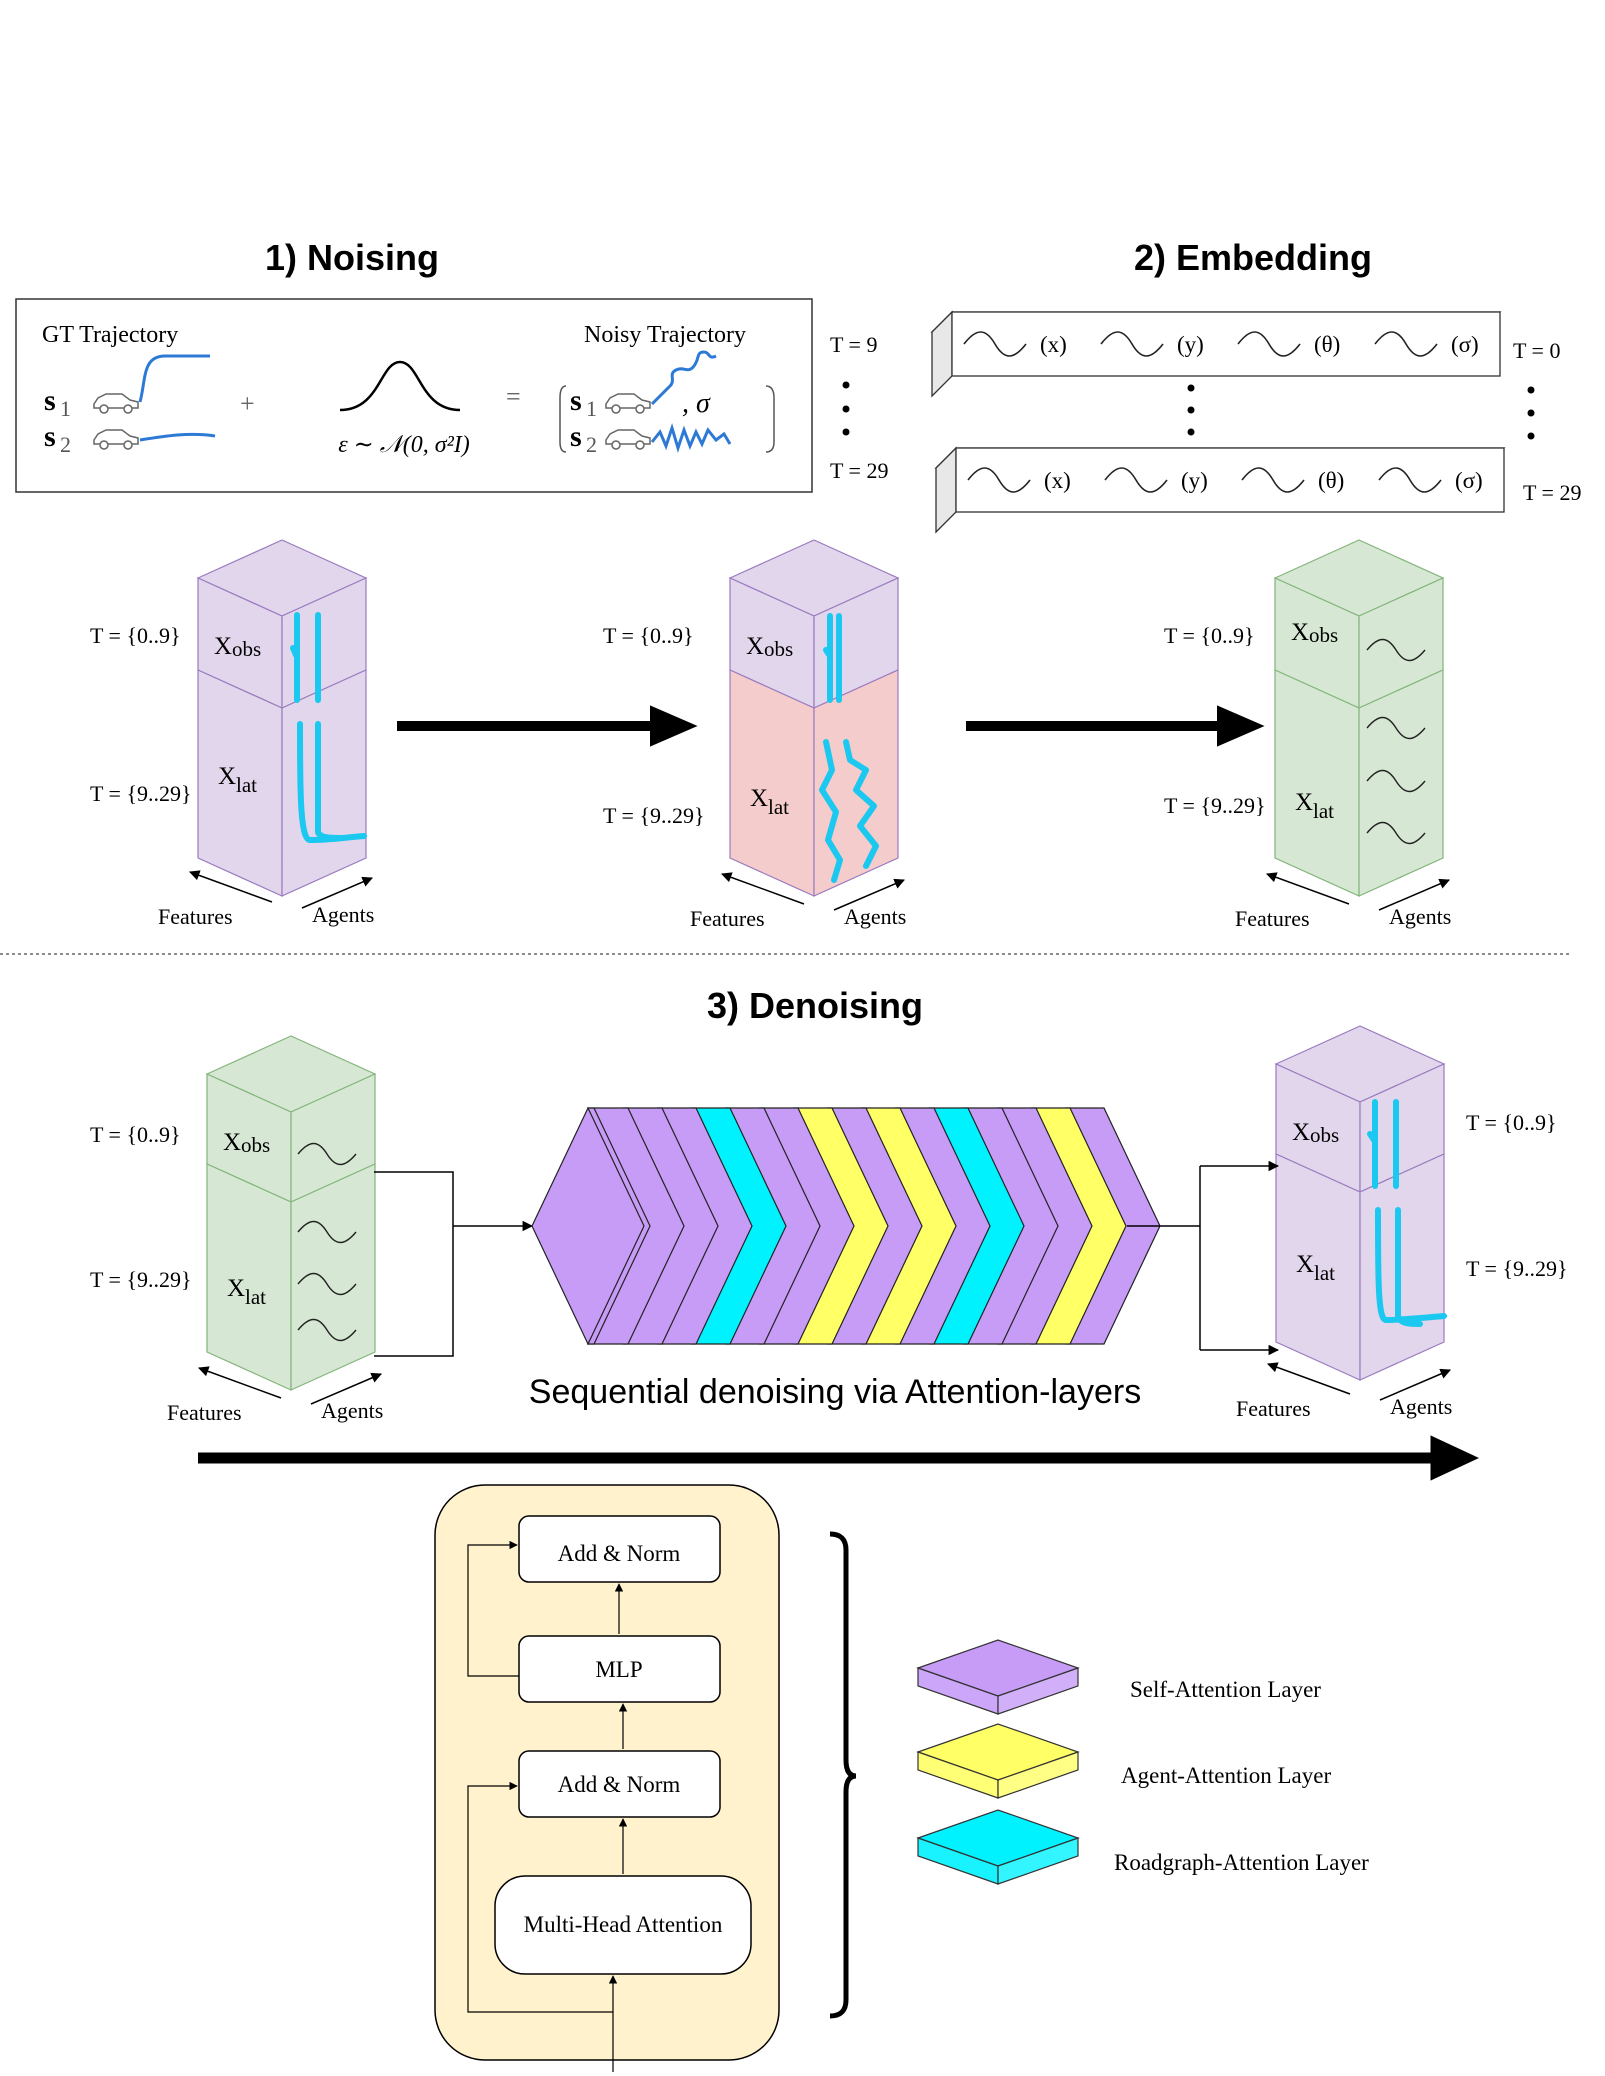 The width and height of the screenshot is (1605, 2076). Describe the element at coordinates (770, 419) in the screenshot. I see `right-bracket` at that location.